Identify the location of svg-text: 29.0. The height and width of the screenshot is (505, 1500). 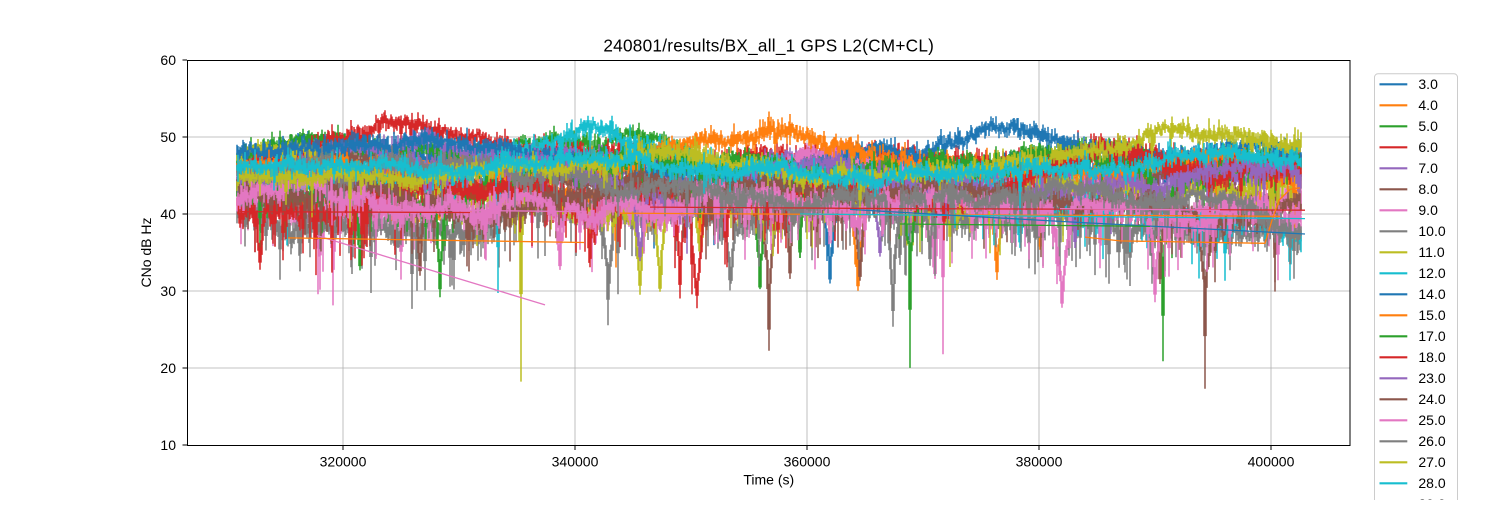
(1431, 498).